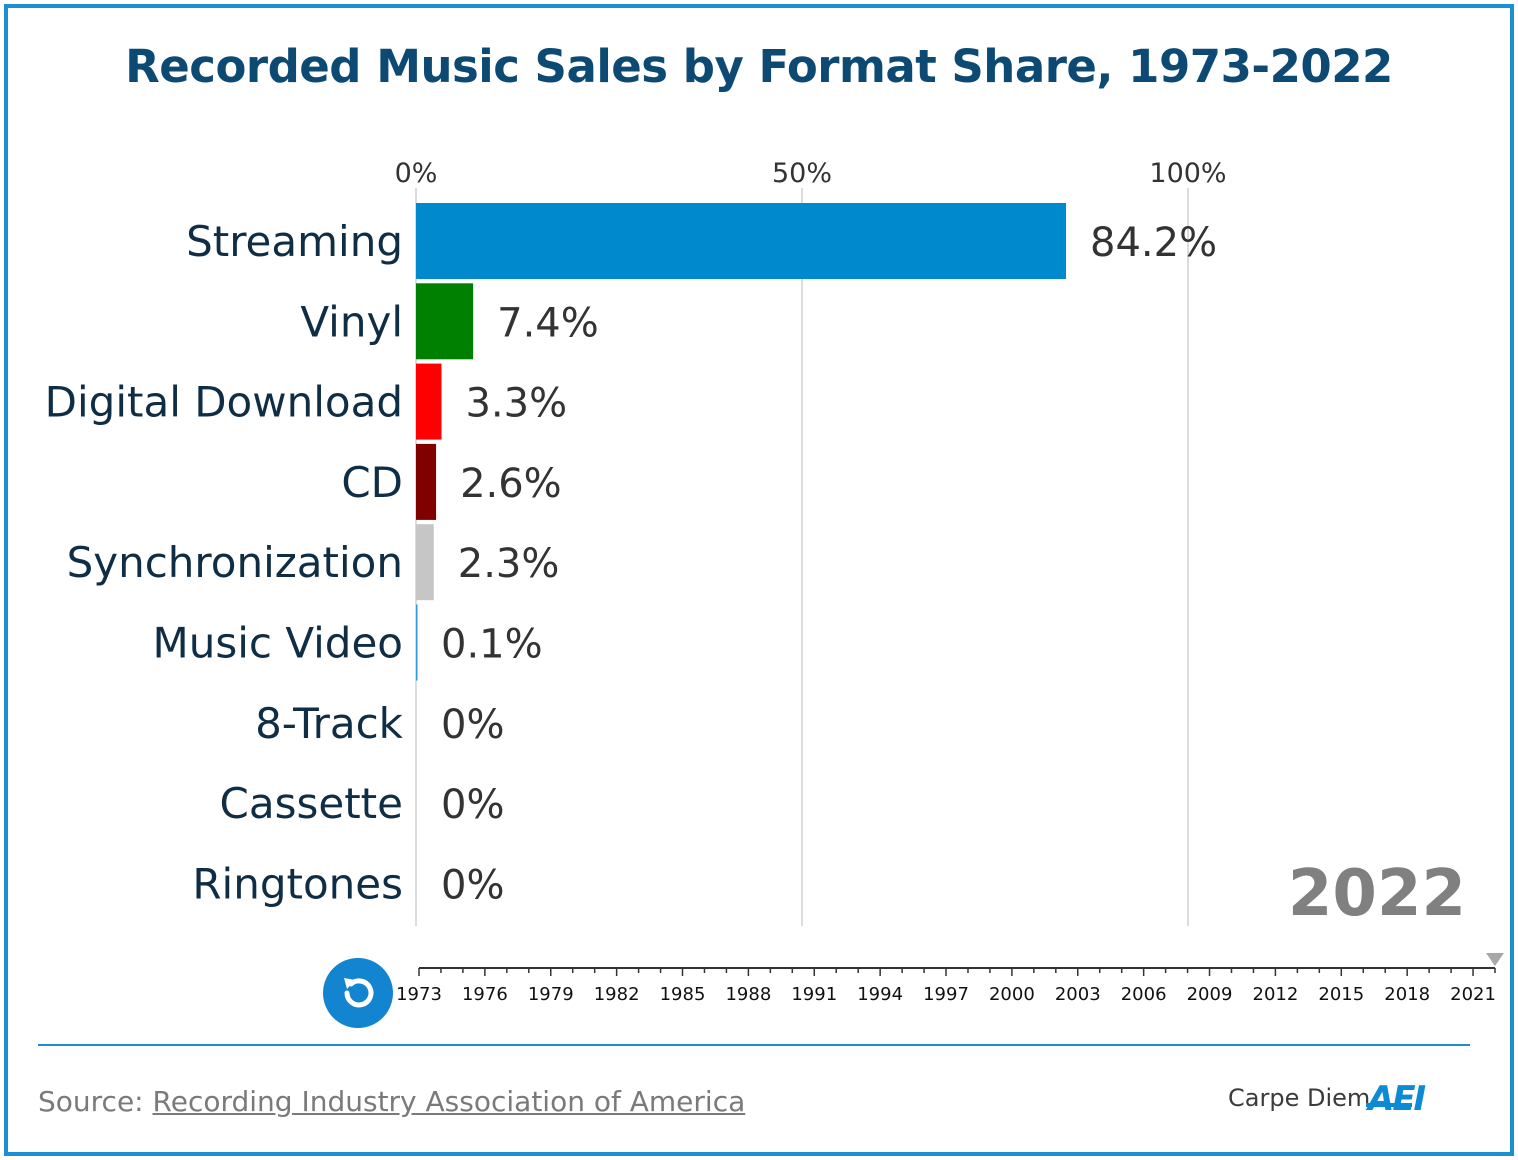 Image resolution: width=1518 pixels, height=1160 pixels. I want to click on x-tick-label: 100%, so click(1187, 173).